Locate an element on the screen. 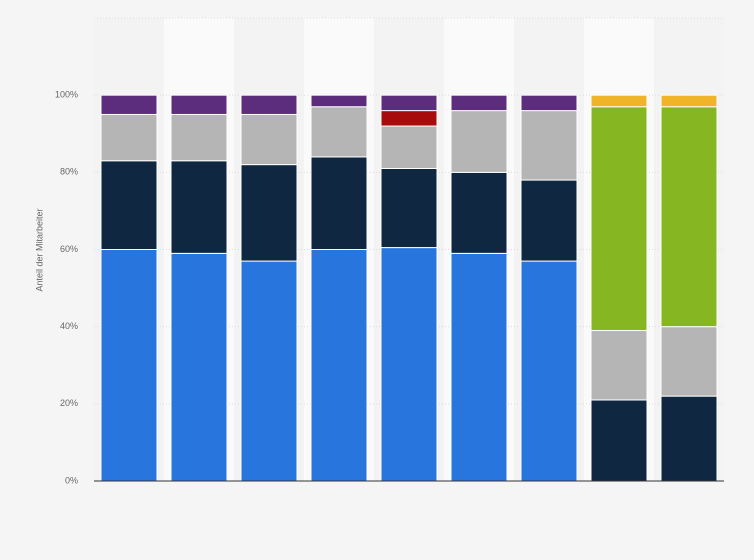 The image size is (754, 560). y-tick-label: 100% is located at coordinates (66, 95).